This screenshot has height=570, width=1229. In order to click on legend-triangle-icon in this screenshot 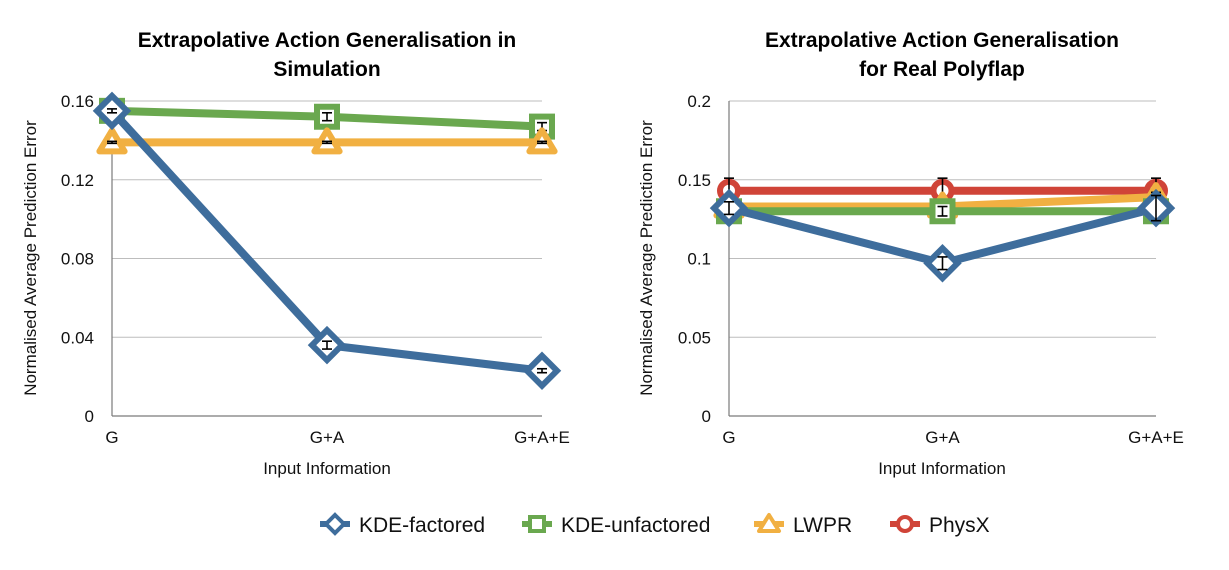, I will do `click(769, 523)`.